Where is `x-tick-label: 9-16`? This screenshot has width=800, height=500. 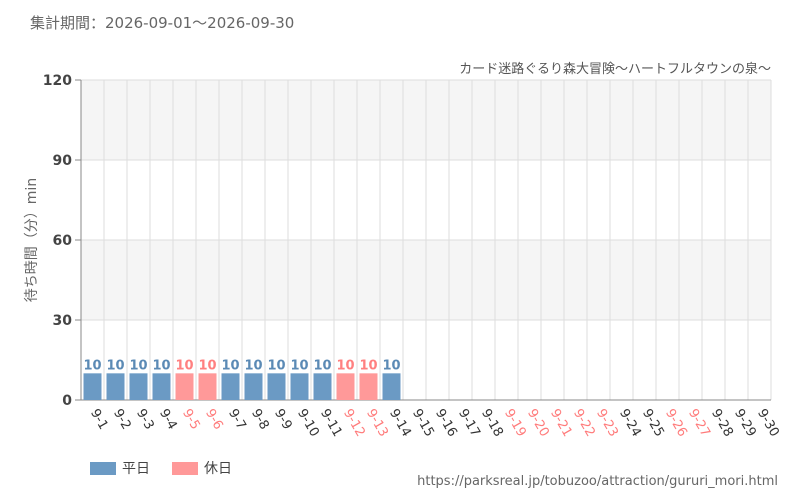
x-tick-label: 9-16 is located at coordinates (446, 423).